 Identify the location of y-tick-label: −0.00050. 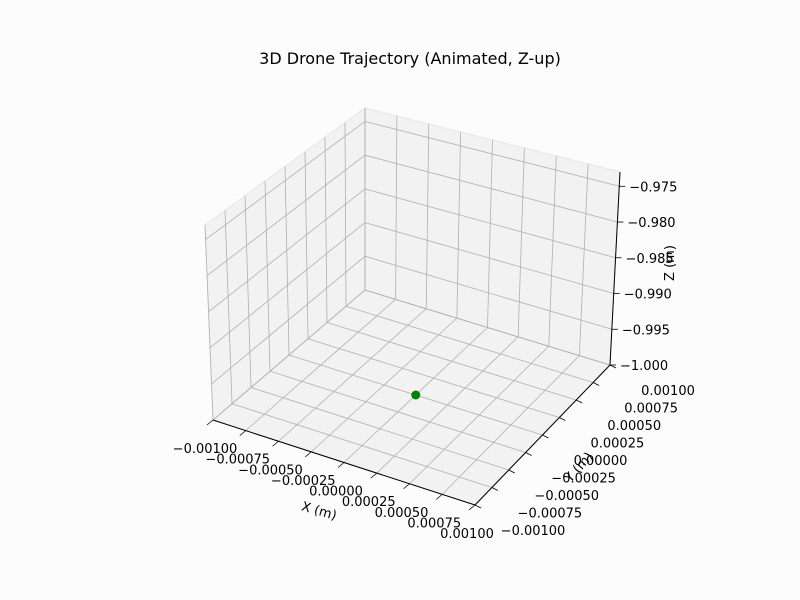
(566, 496).